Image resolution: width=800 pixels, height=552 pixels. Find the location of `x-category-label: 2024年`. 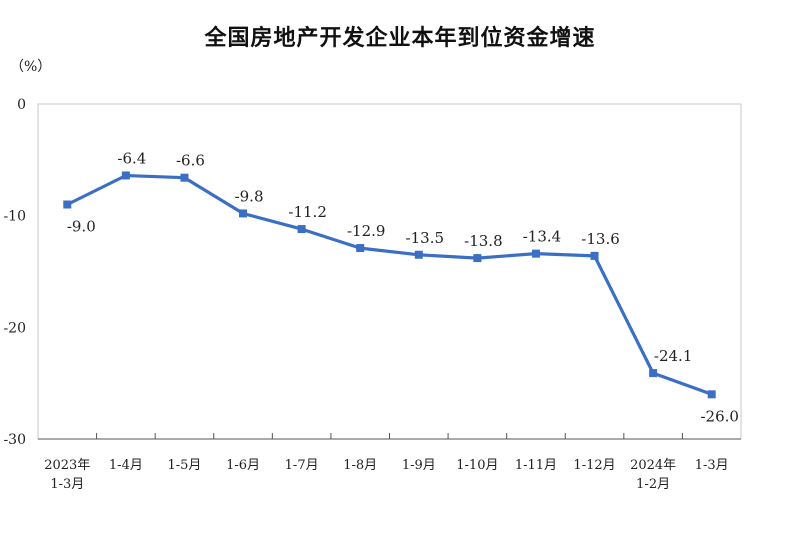

x-category-label: 2024年 is located at coordinates (653, 465).